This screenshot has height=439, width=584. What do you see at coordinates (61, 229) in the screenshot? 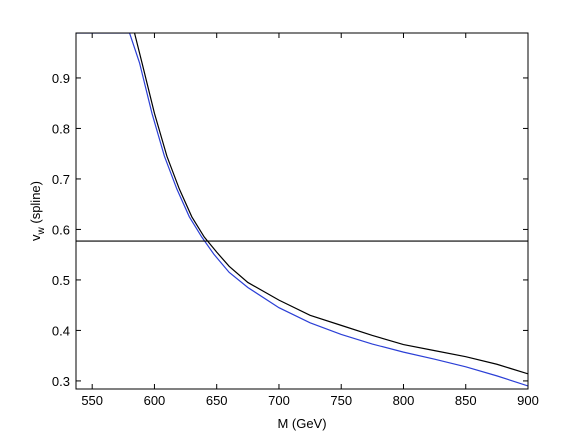
I see `y-tick-label: 0.6` at bounding box center [61, 229].